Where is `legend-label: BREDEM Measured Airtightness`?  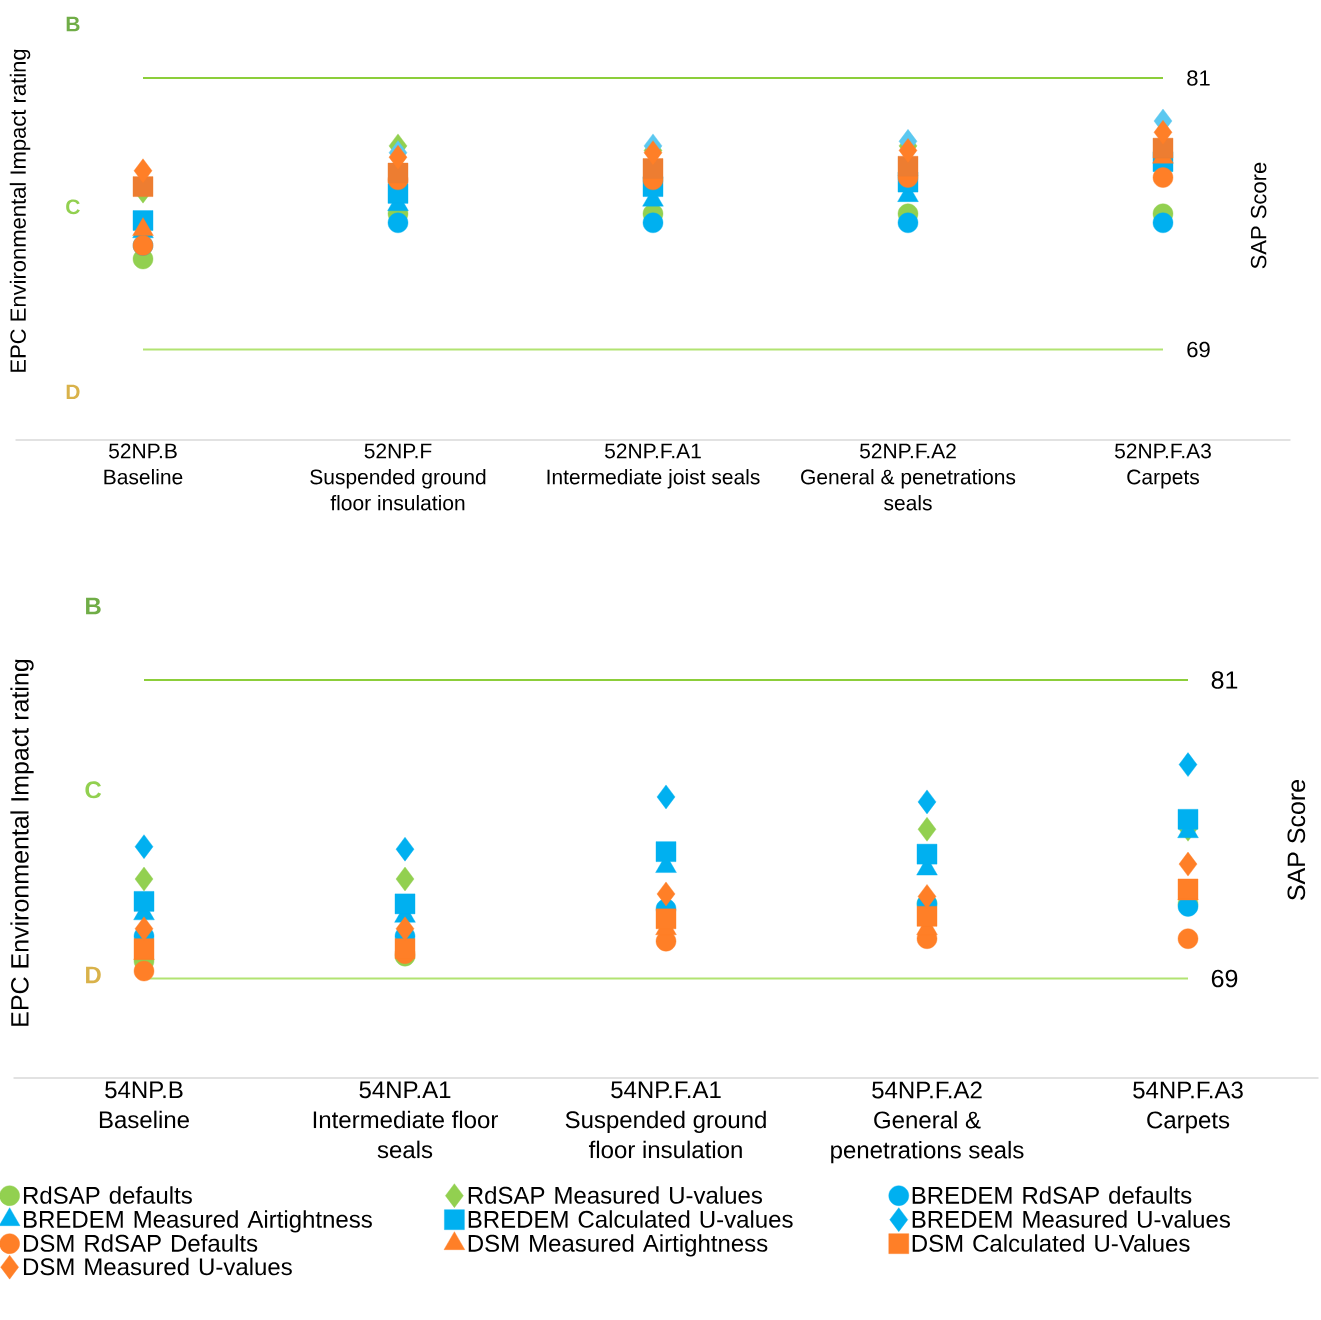 legend-label: BREDEM Measured Airtightness is located at coordinates (197, 1221).